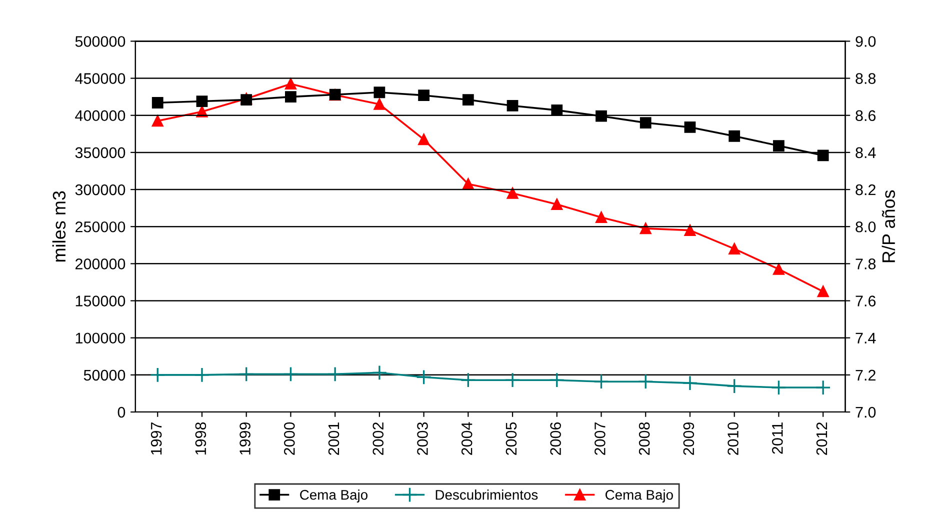 The width and height of the screenshot is (934, 515). What do you see at coordinates (644, 438) in the screenshot?
I see `x-tick-label: 2008` at bounding box center [644, 438].